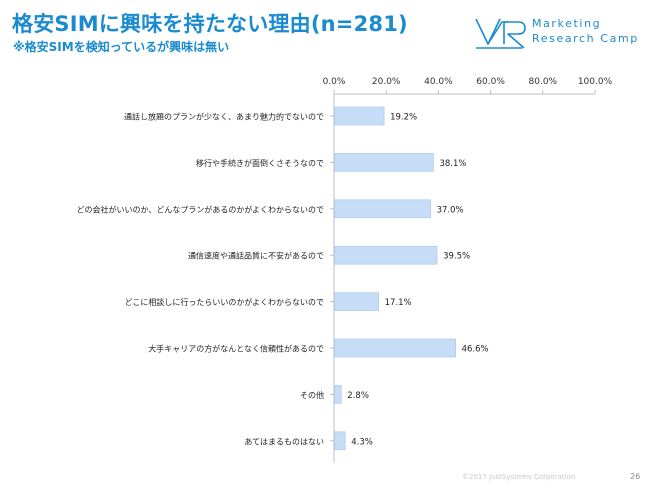 Image resolution: width=650 pixels, height=487 pixels. Describe the element at coordinates (398, 303) in the screenshot. I see `data-label: 17.1%` at that location.